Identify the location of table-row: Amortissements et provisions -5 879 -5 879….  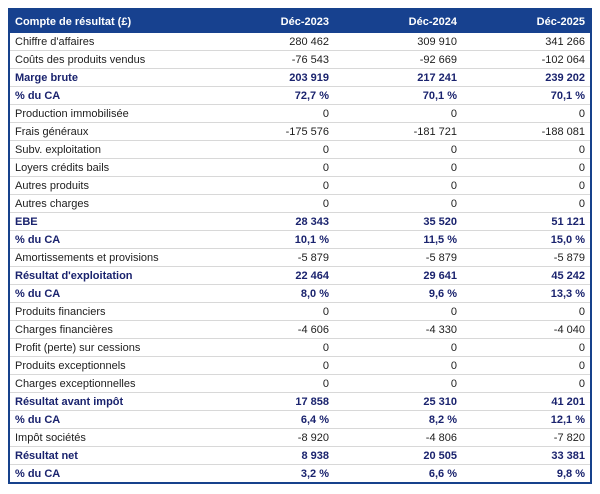
(300, 257).